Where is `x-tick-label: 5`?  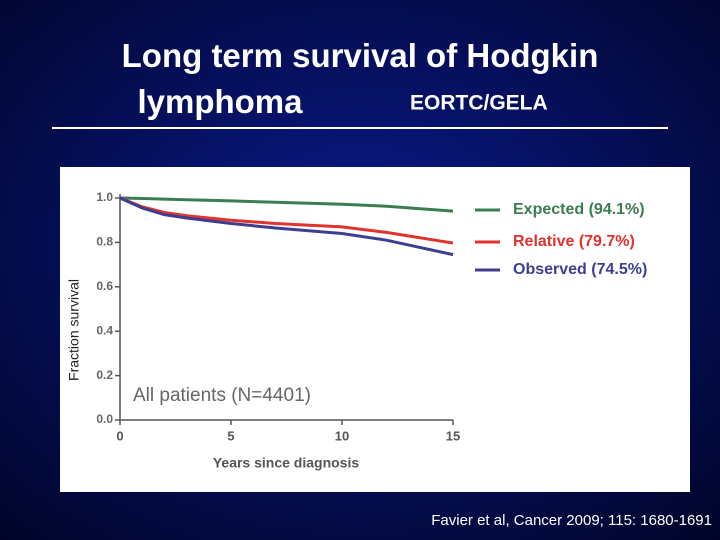
x-tick-label: 5 is located at coordinates (230, 435).